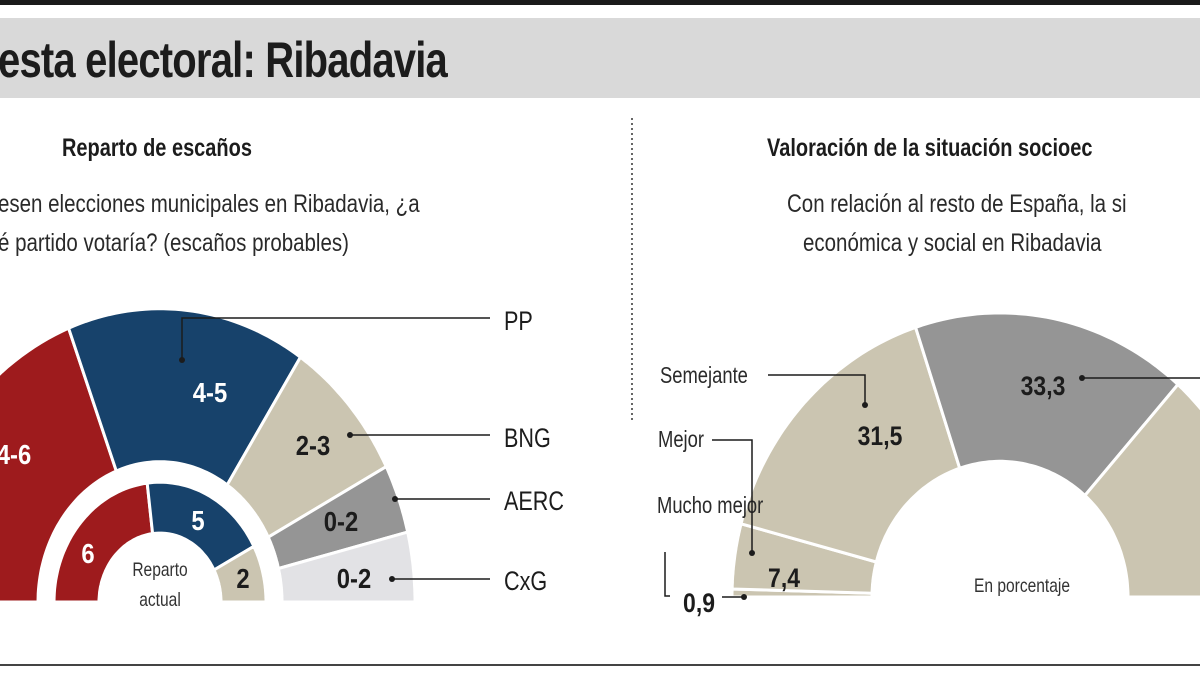  What do you see at coordinates (1043, 386) in the screenshot?
I see `value-peor: 33,3` at bounding box center [1043, 386].